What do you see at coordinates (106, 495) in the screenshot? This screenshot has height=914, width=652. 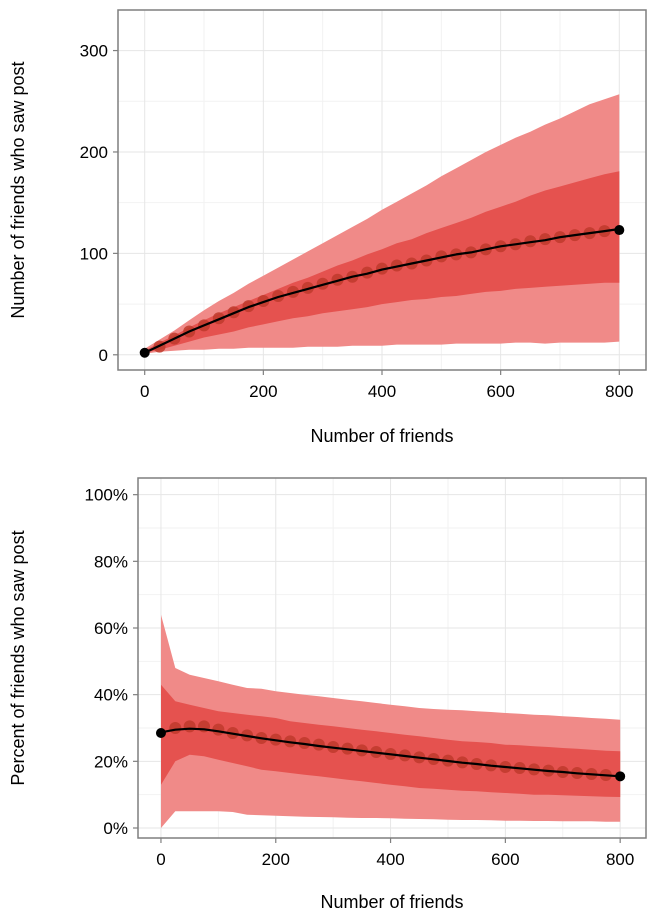 I see `chart1-y-tick-label: 100%` at bounding box center [106, 495].